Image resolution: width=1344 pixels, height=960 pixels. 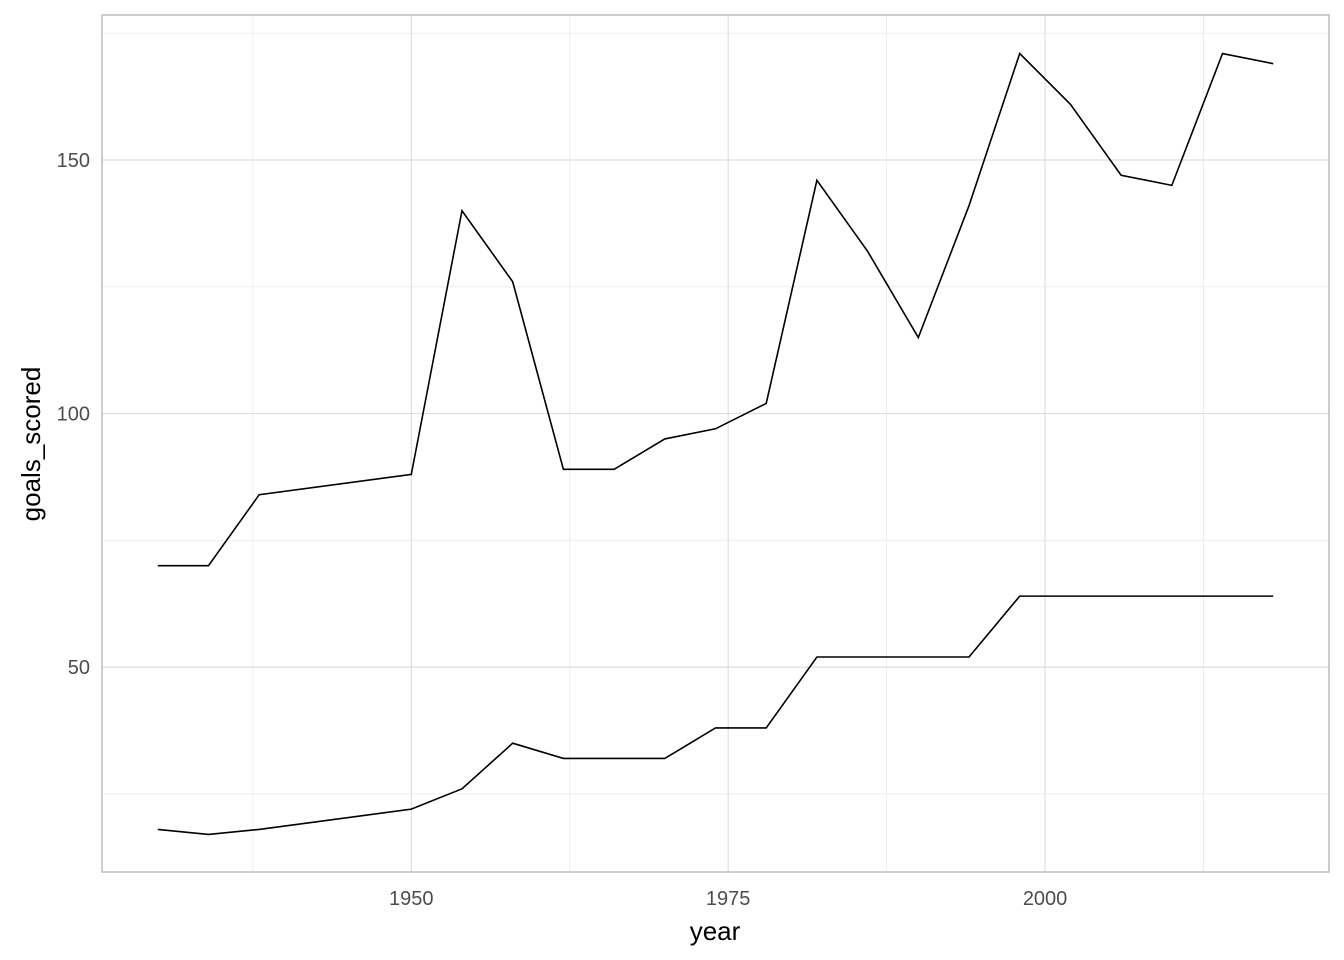 I want to click on y-tick-label: 150, so click(x=73, y=161).